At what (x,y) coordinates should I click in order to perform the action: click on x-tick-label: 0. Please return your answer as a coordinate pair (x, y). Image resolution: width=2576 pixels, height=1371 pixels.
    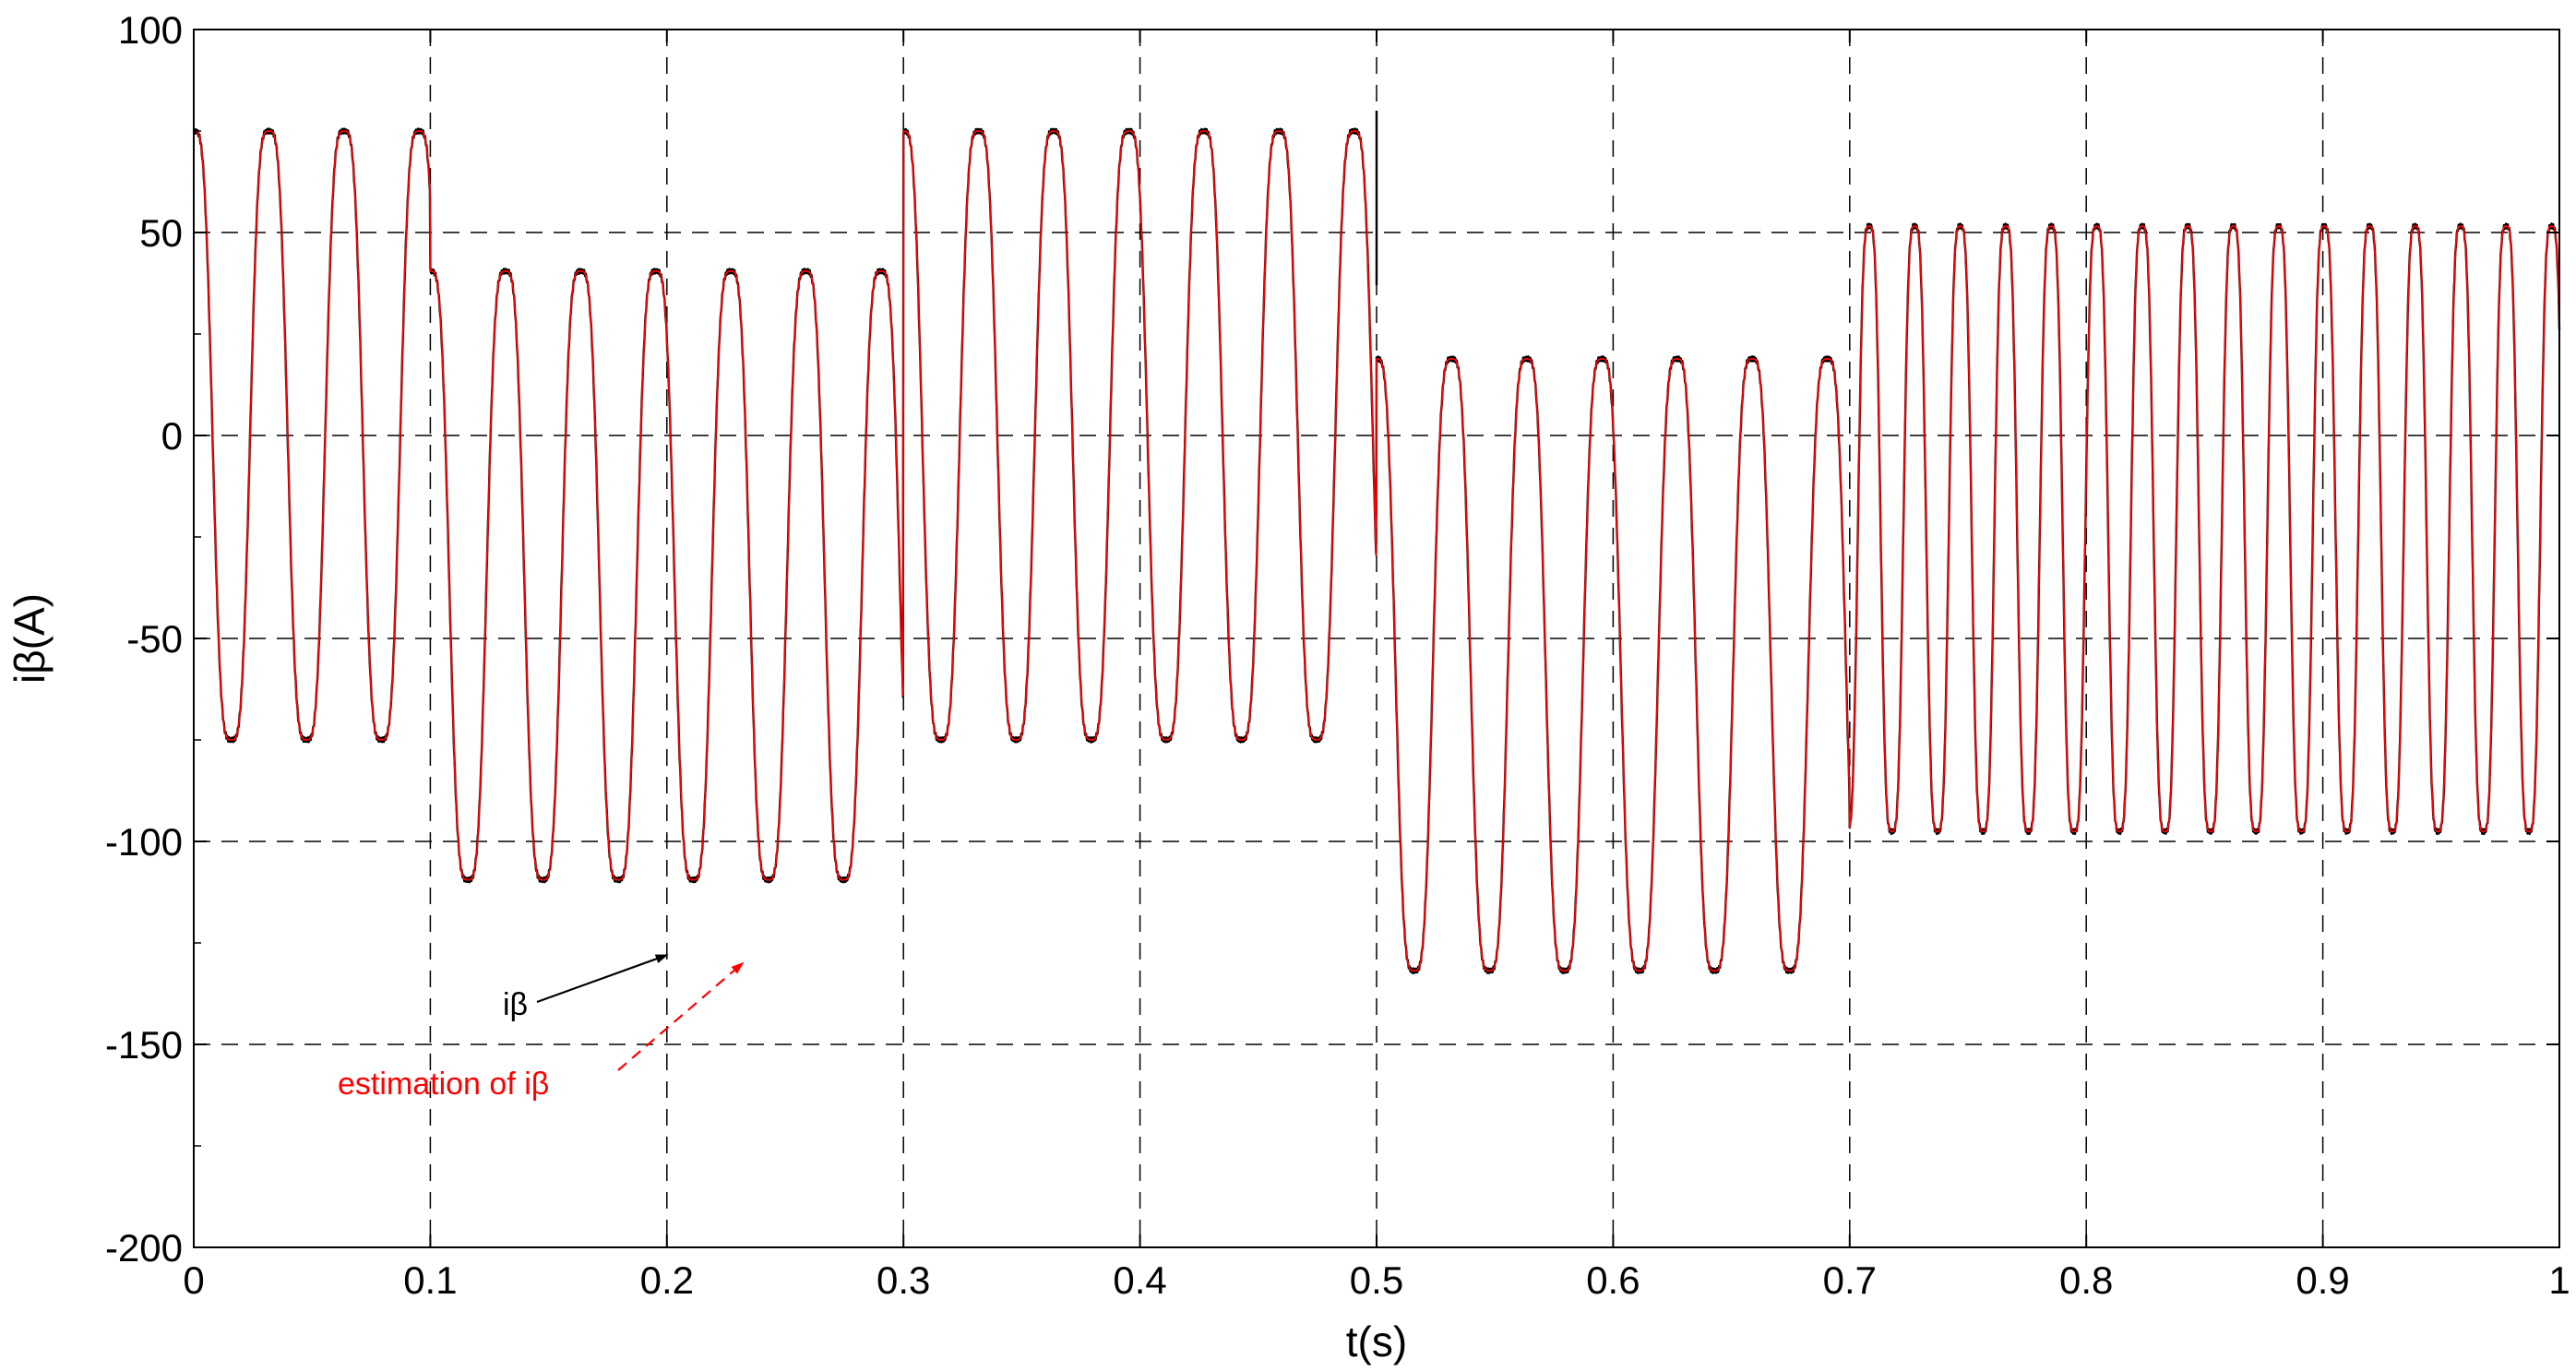
    Looking at the image, I should click on (193, 1280).